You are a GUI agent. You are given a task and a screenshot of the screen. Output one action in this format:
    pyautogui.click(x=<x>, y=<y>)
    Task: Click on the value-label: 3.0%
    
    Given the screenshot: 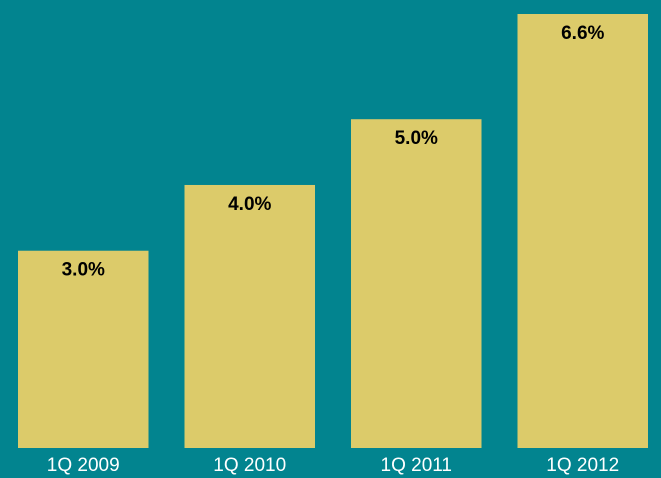 What is the action you would take?
    pyautogui.click(x=83, y=270)
    